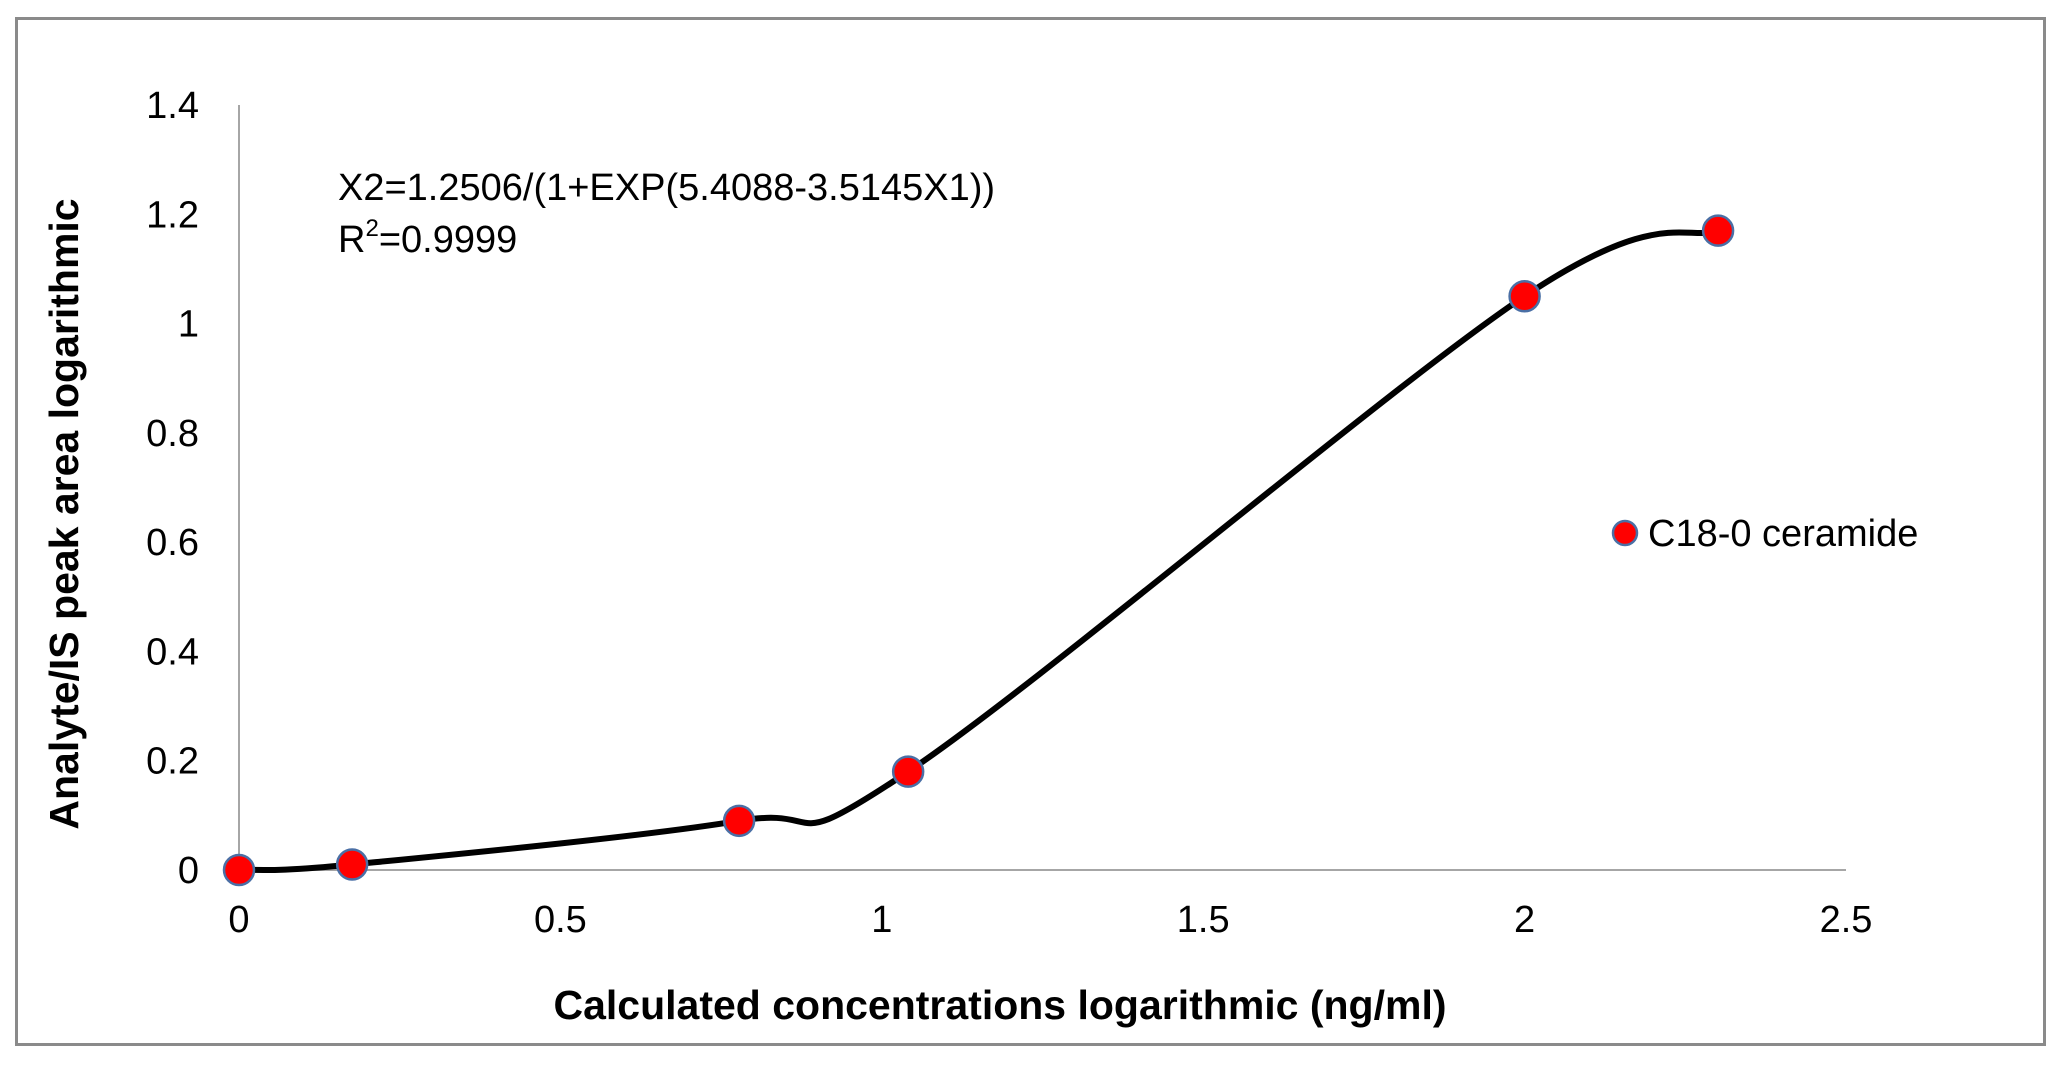  Describe the element at coordinates (172, 434) in the screenshot. I see `y-tick-label: 0.8` at that location.